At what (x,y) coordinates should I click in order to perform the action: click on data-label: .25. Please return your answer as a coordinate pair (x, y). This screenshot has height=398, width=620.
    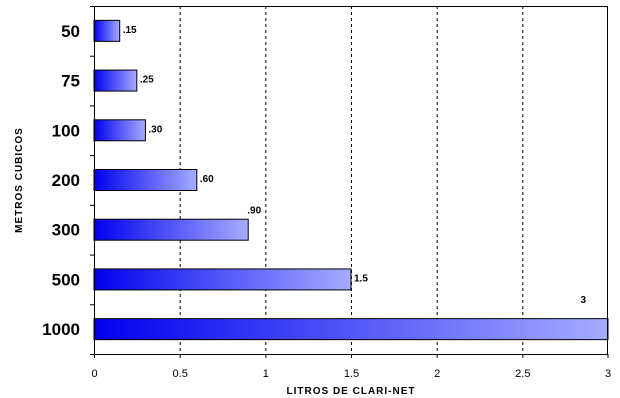
    Looking at the image, I should click on (147, 80).